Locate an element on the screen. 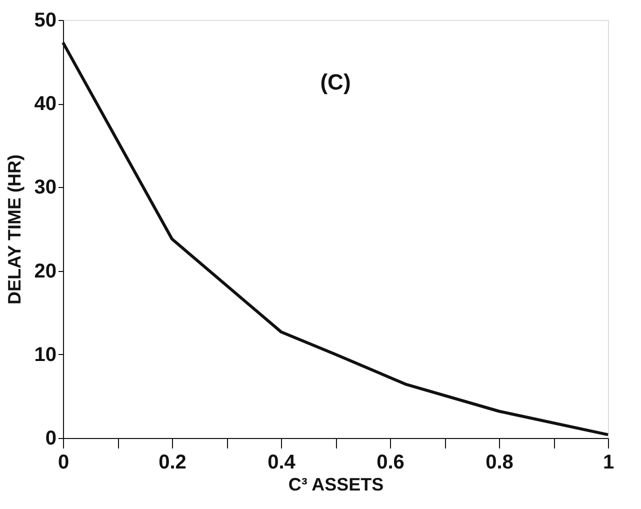  y-tick-label: 30 is located at coordinates (45, 187).